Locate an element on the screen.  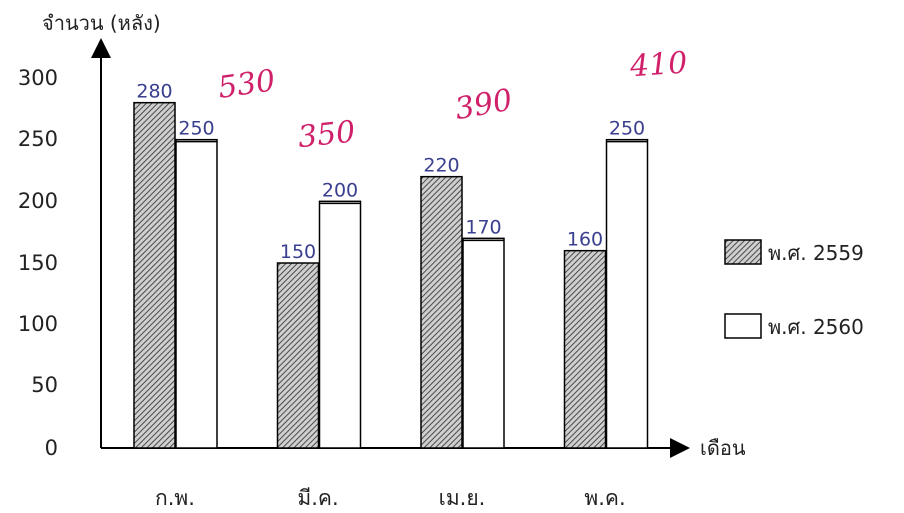
x-category-label: พ.ค. is located at coordinates (604, 498).